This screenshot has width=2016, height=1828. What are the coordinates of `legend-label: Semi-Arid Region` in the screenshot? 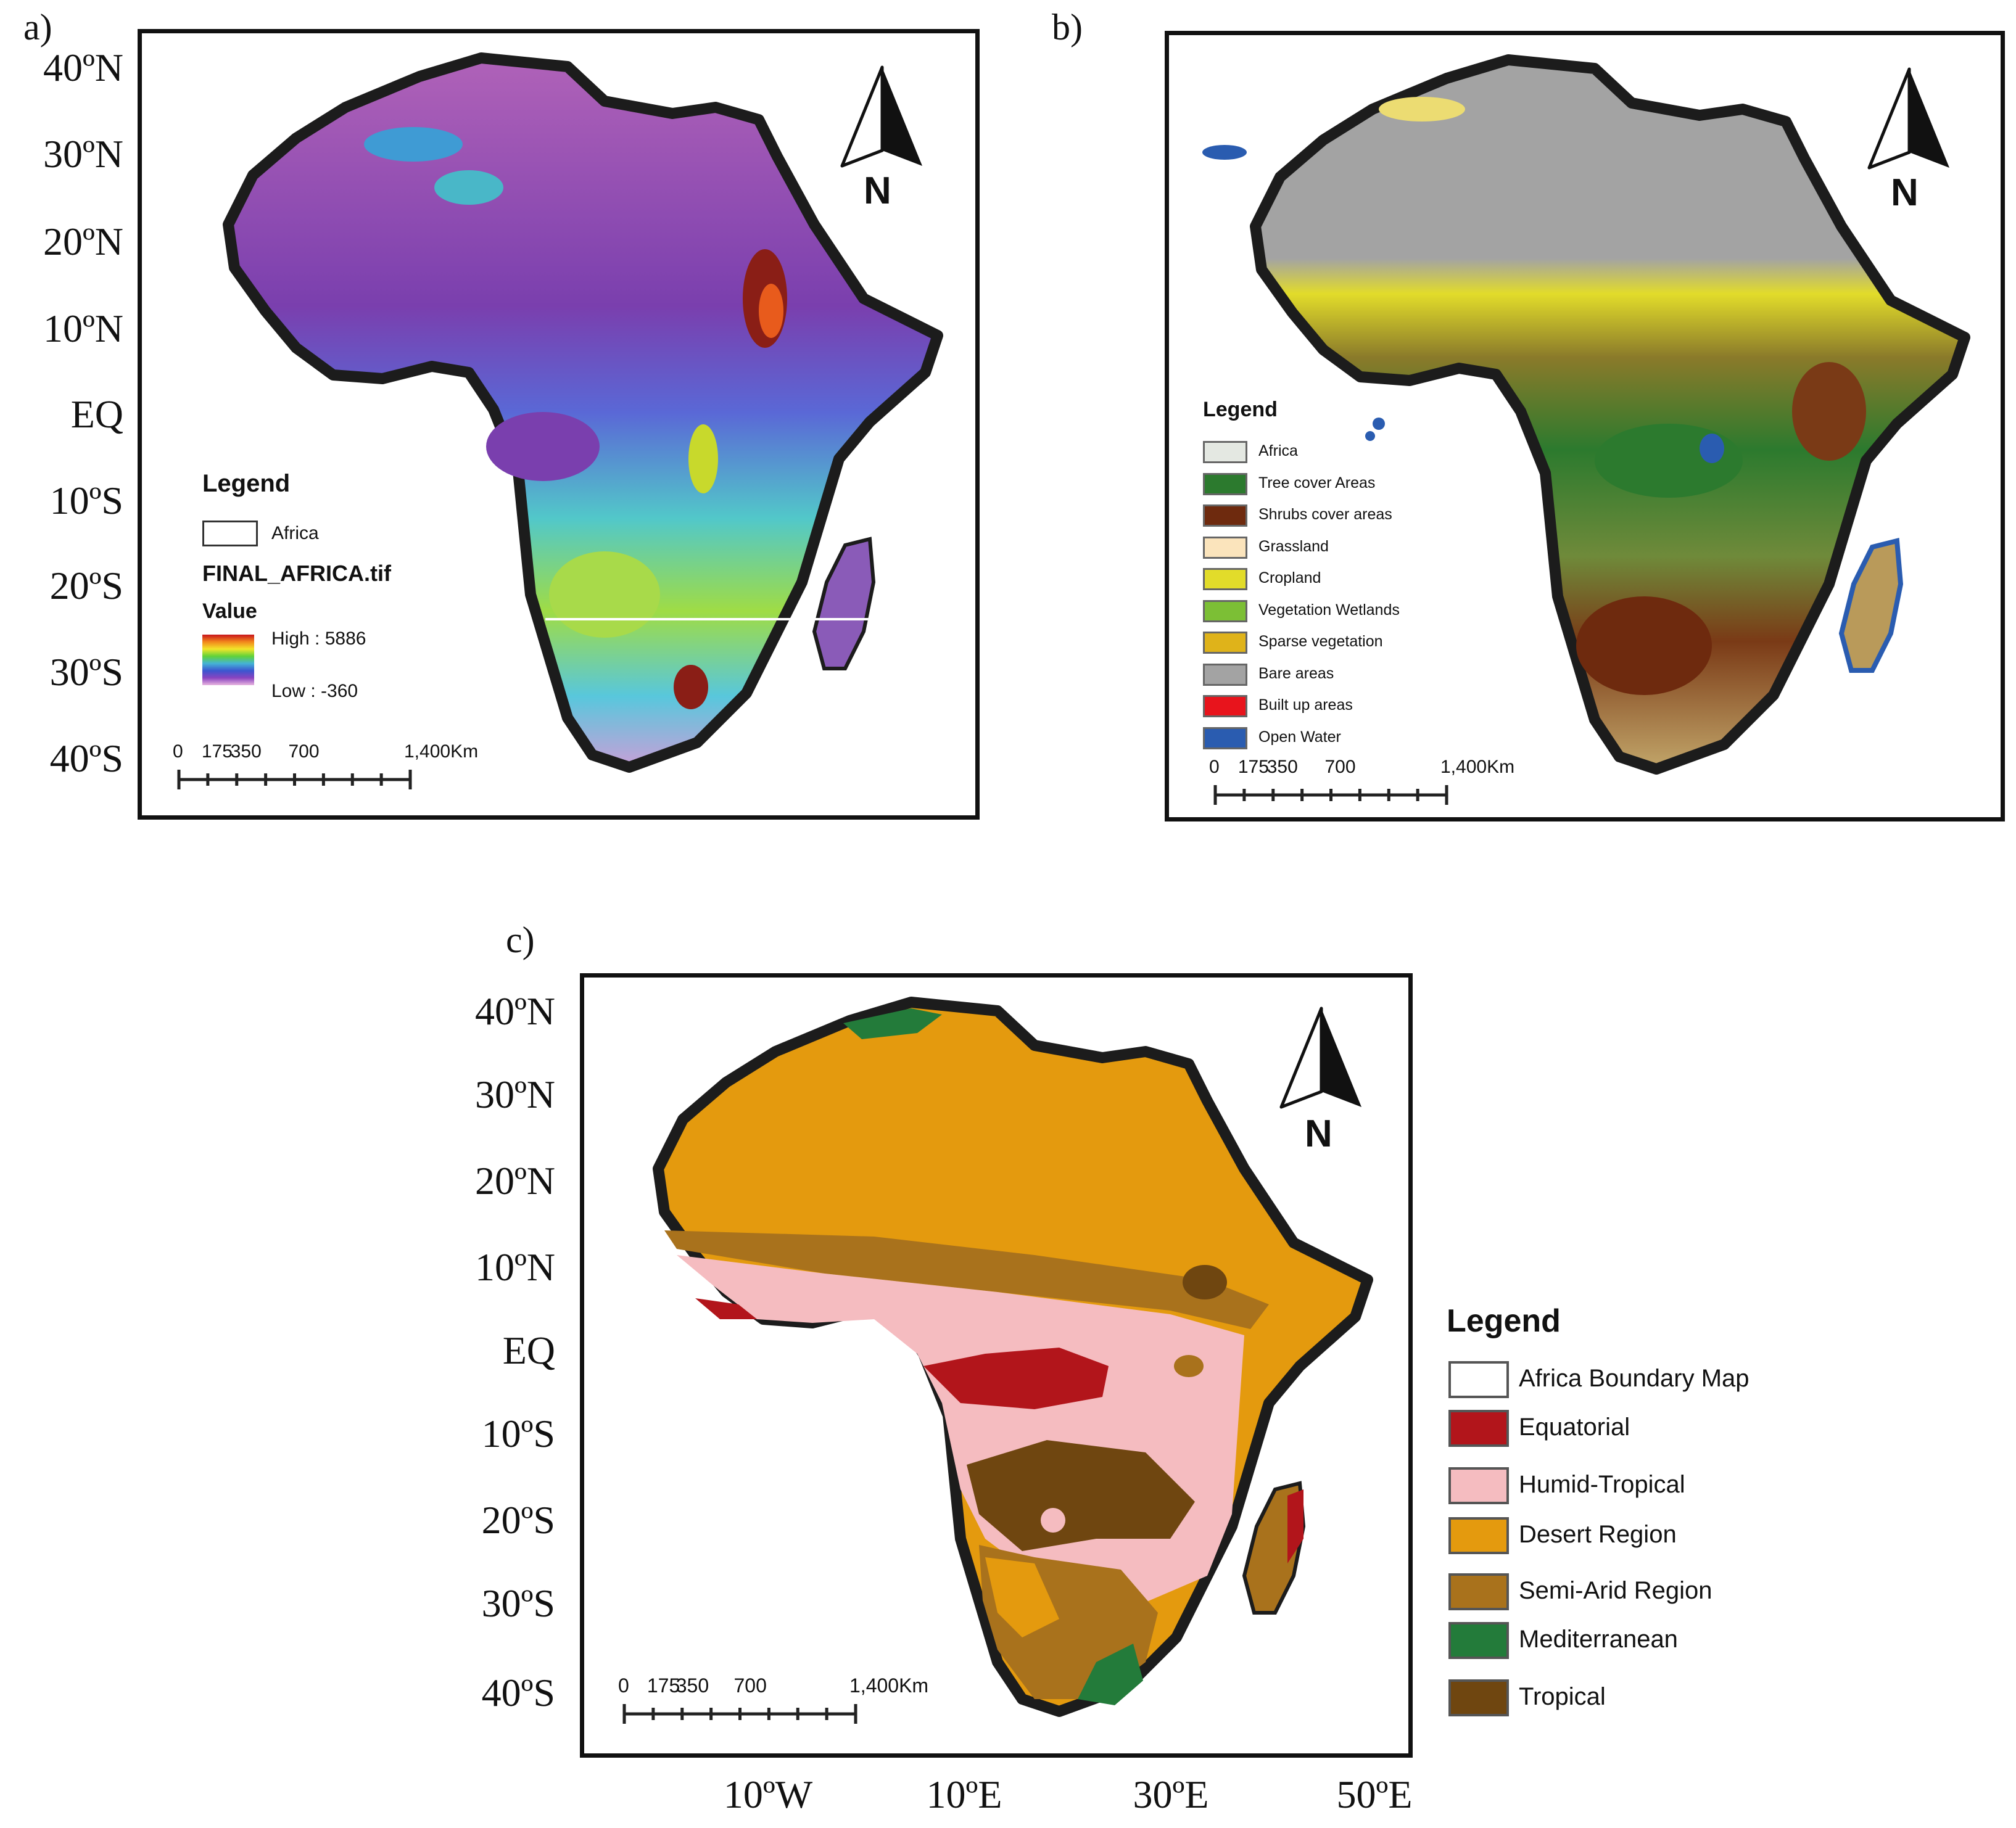 It's located at (1615, 1591).